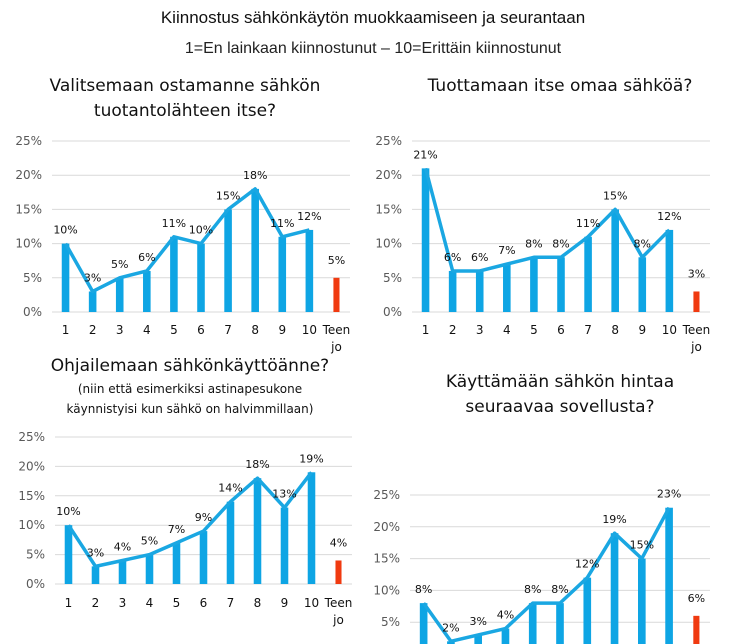 The width and height of the screenshot is (746, 644). Describe the element at coordinates (66, 330) in the screenshot. I see `x-tick-label: 1` at that location.